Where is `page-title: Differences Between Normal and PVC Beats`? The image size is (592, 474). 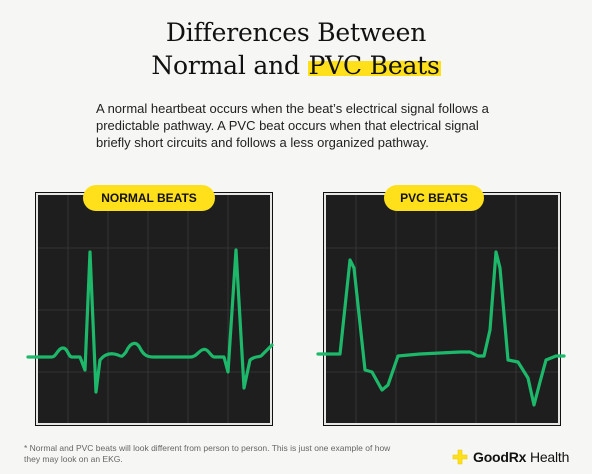 page-title: Differences Between Normal and PVC Beats is located at coordinates (296, 49).